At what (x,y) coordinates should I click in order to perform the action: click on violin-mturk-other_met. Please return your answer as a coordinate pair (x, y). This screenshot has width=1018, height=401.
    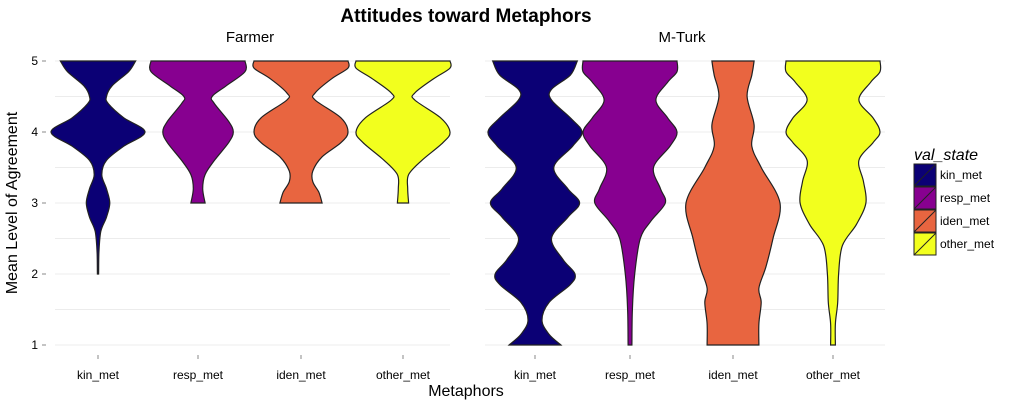
    Looking at the image, I should click on (833, 203).